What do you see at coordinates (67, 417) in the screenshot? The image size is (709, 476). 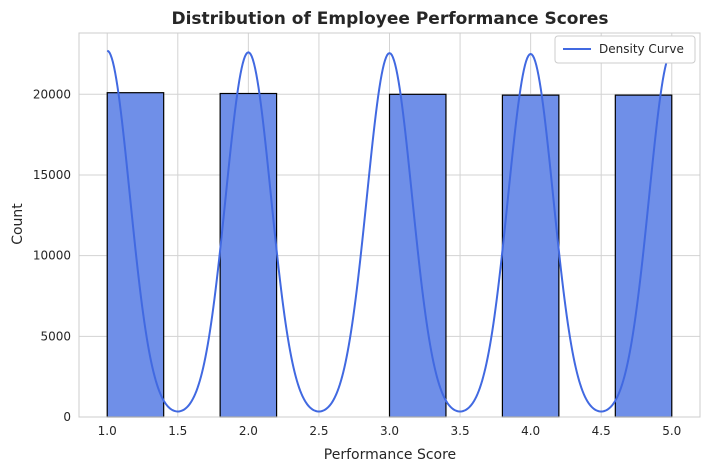 I see `y-tick-label: 0` at bounding box center [67, 417].